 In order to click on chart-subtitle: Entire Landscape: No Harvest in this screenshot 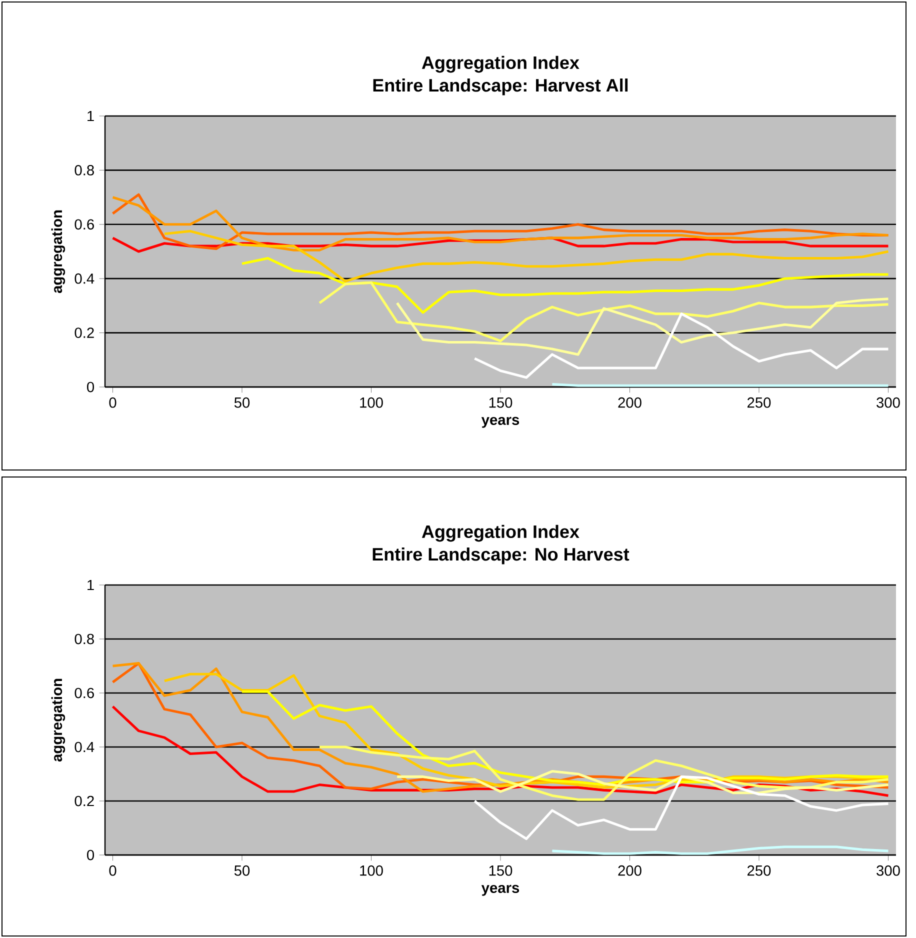, I will do `click(501, 556)`.